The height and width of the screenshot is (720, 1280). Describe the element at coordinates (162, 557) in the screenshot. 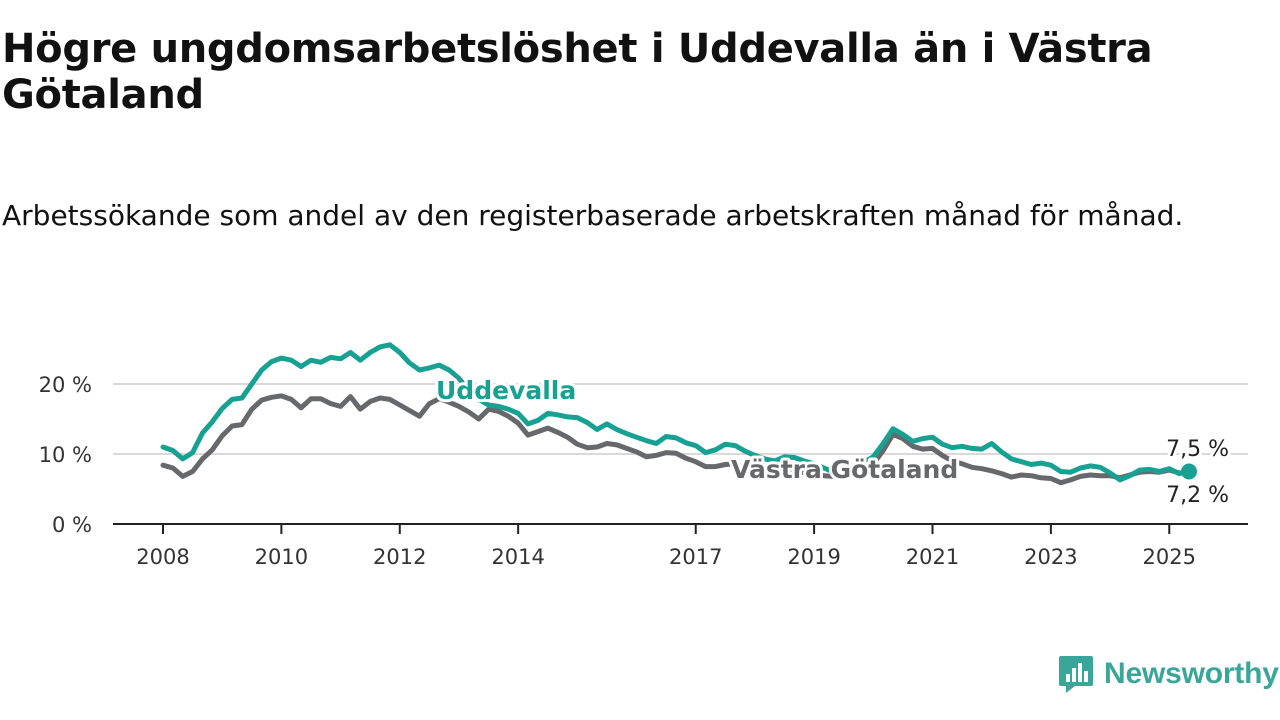

I see `x-tick-label: 2008` at that location.